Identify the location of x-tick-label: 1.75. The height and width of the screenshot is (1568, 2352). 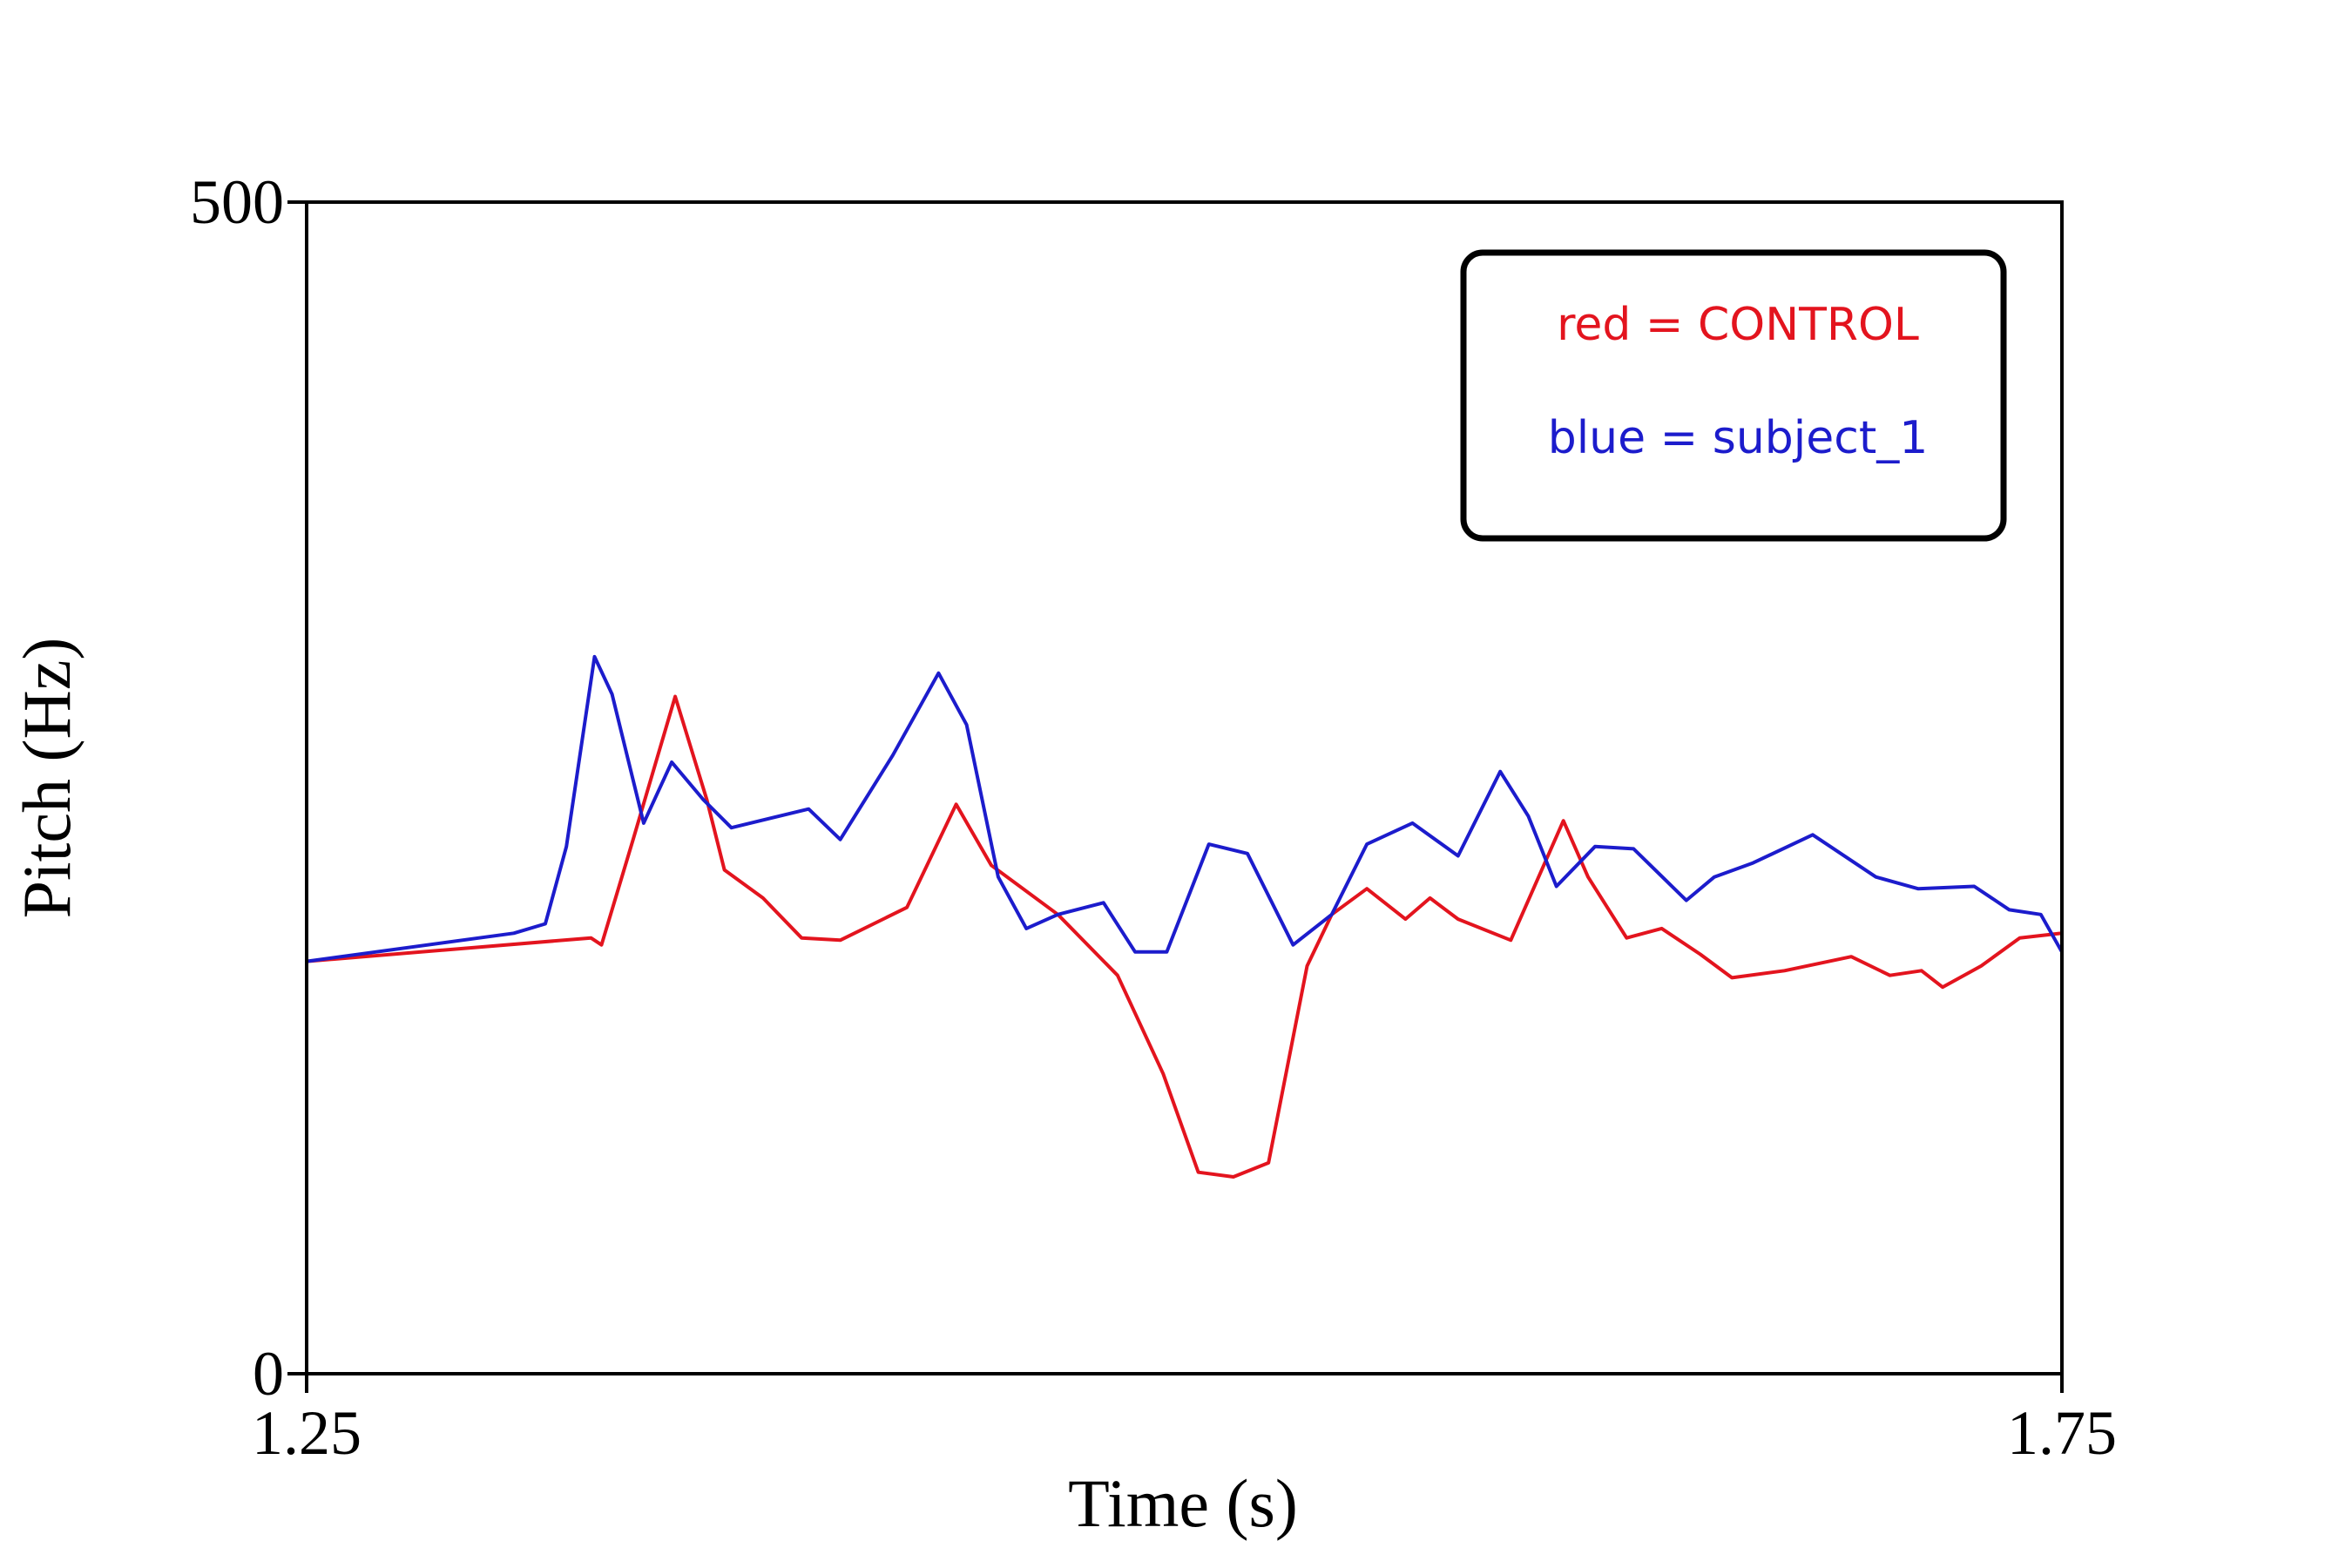
(2062, 1433).